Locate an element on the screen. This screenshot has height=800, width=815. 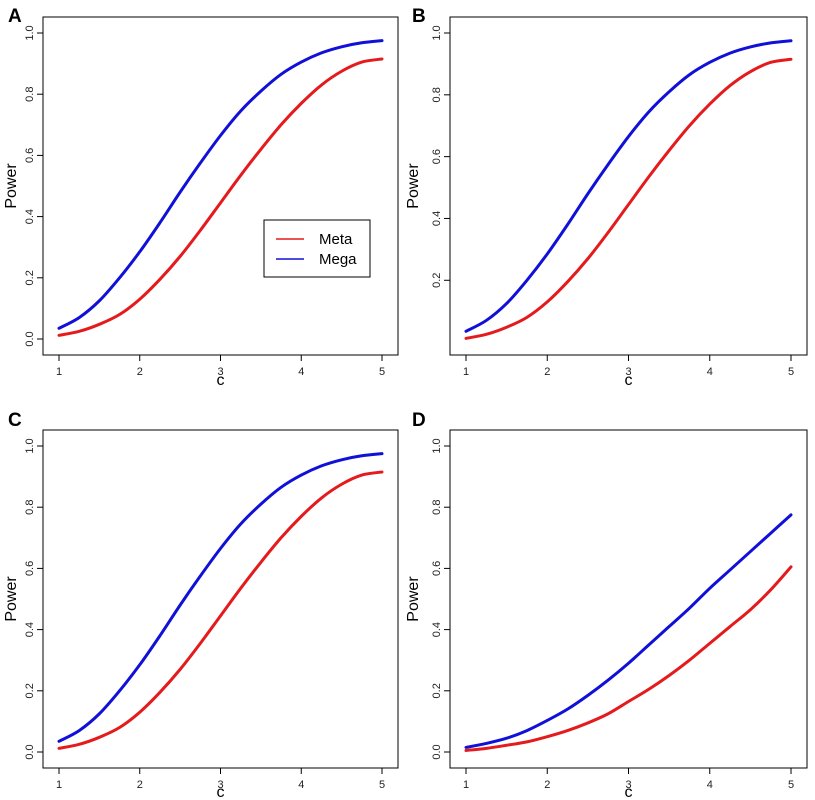
legend-box is located at coordinates (317, 248).